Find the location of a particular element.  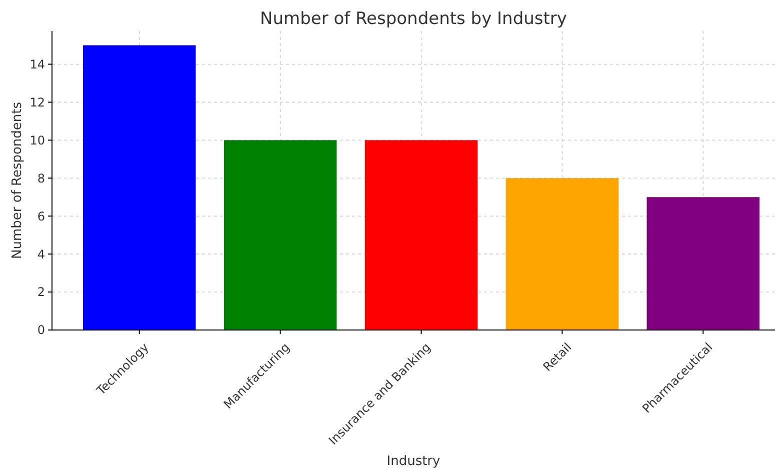

y-axis-title: Number of Respondents is located at coordinates (17, 181).